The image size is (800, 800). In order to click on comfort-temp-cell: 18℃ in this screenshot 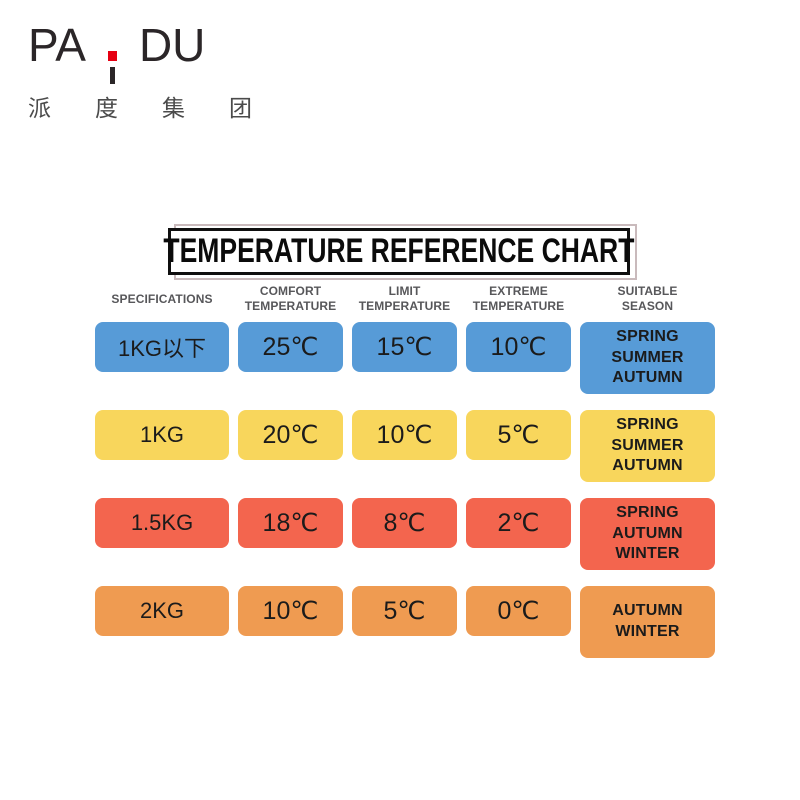, I will do `click(290, 523)`.